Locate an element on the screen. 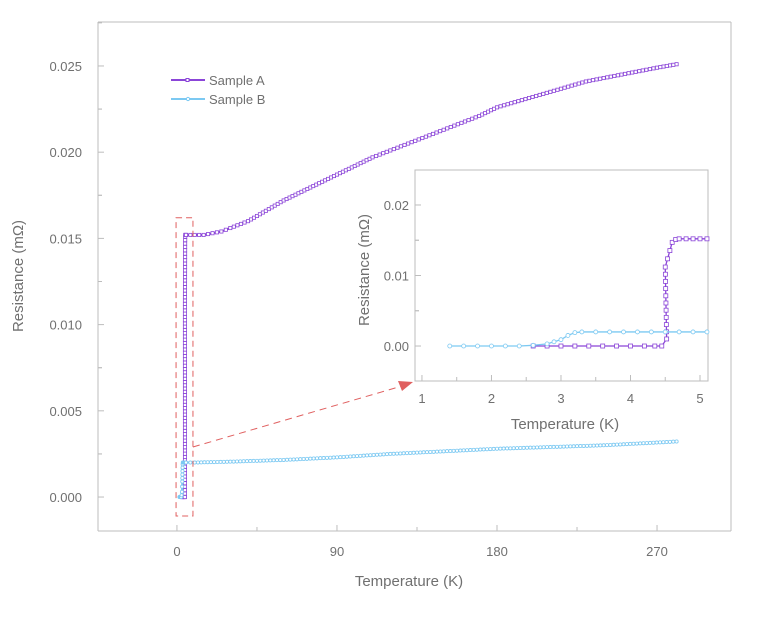 This screenshot has height=618, width=757. x-tick-label: 0 is located at coordinates (176, 551).